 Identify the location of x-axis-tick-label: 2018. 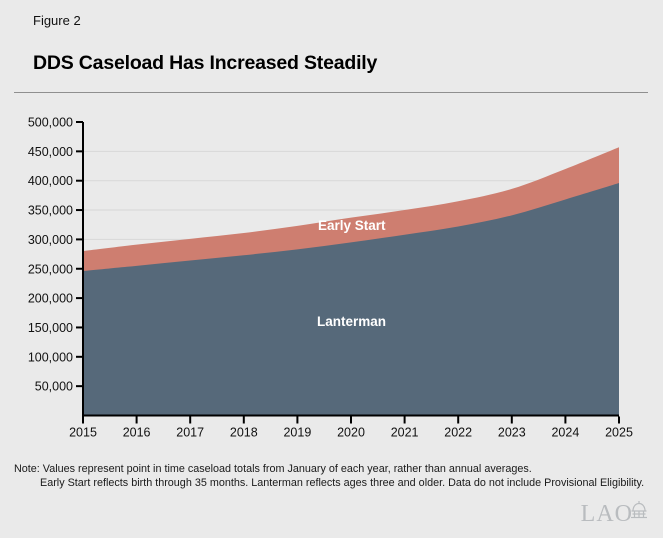
(244, 433).